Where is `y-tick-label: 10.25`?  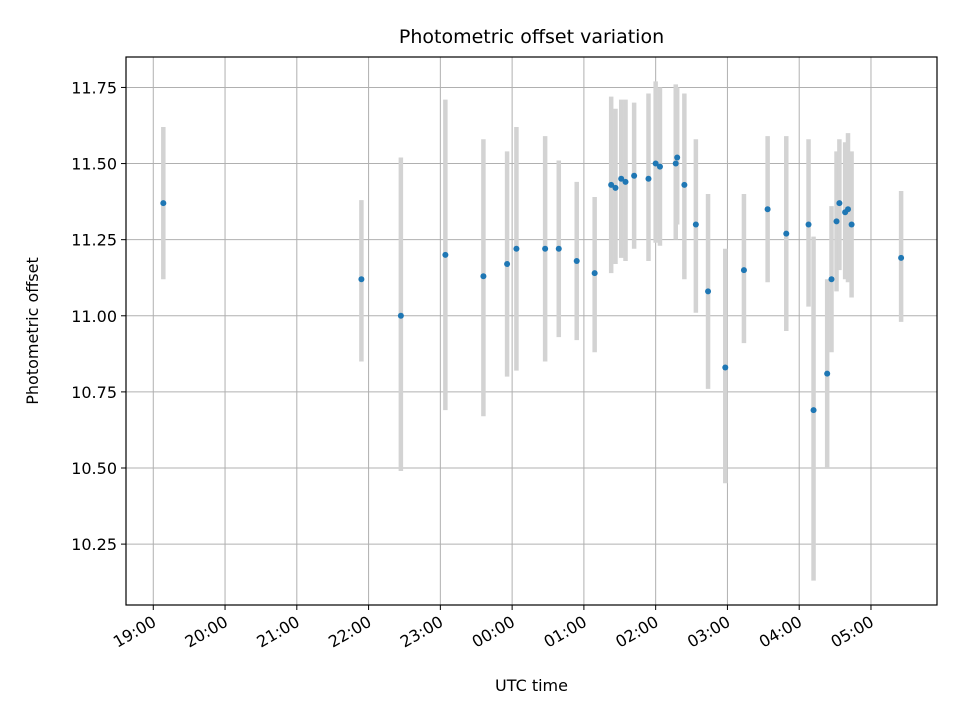 y-tick-label: 10.25 is located at coordinates (94, 544).